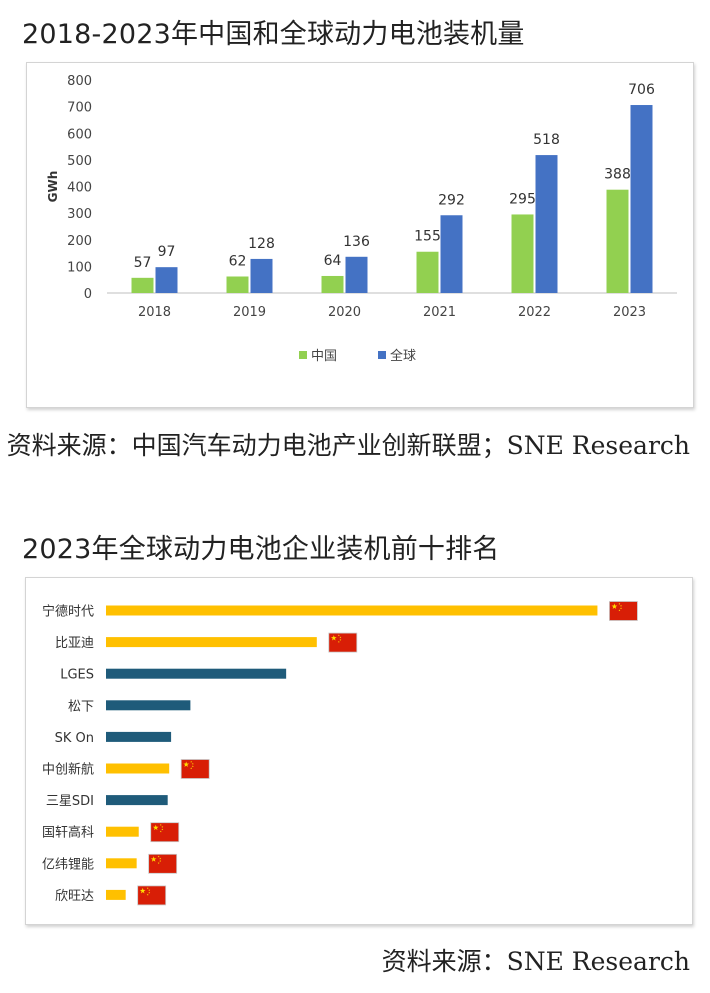 Image resolution: width=710 pixels, height=993 pixels. Describe the element at coordinates (333, 261) in the screenshot. I see `data-label: 64` at that location.